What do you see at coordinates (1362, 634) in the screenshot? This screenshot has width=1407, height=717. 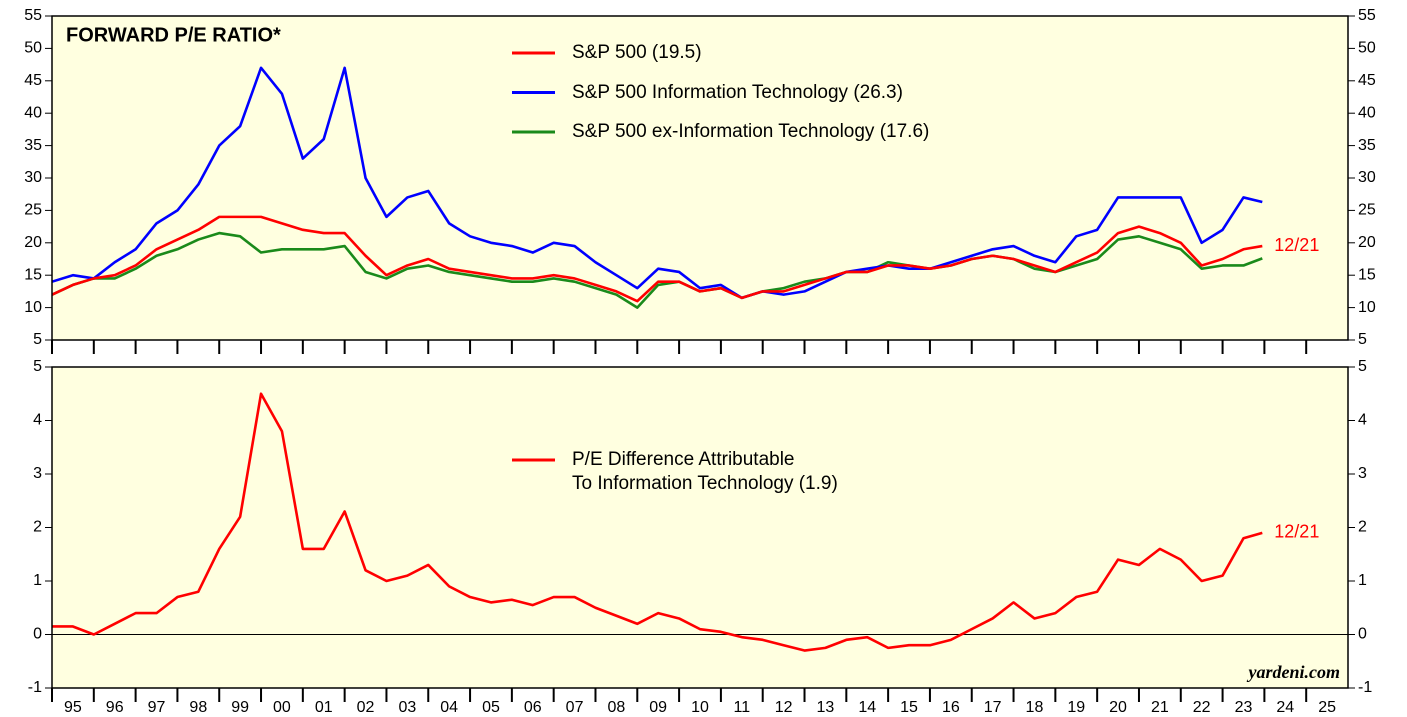 I see `y-tick-label-right: 0` at bounding box center [1362, 634].